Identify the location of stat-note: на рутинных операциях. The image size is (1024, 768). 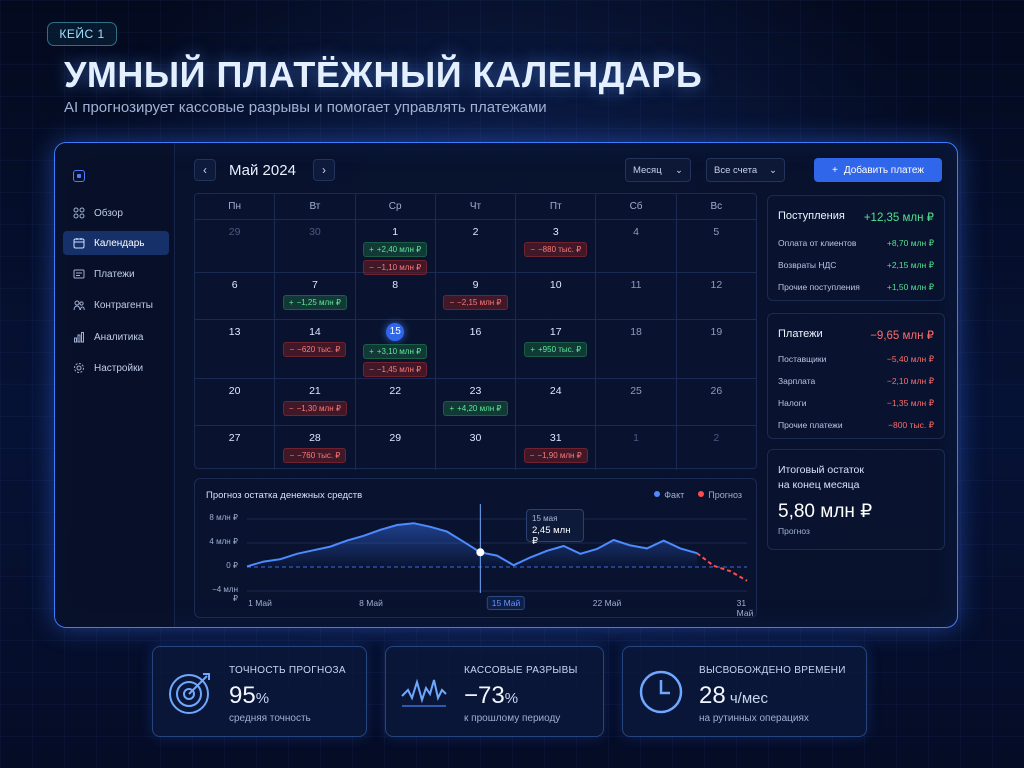
(754, 718).